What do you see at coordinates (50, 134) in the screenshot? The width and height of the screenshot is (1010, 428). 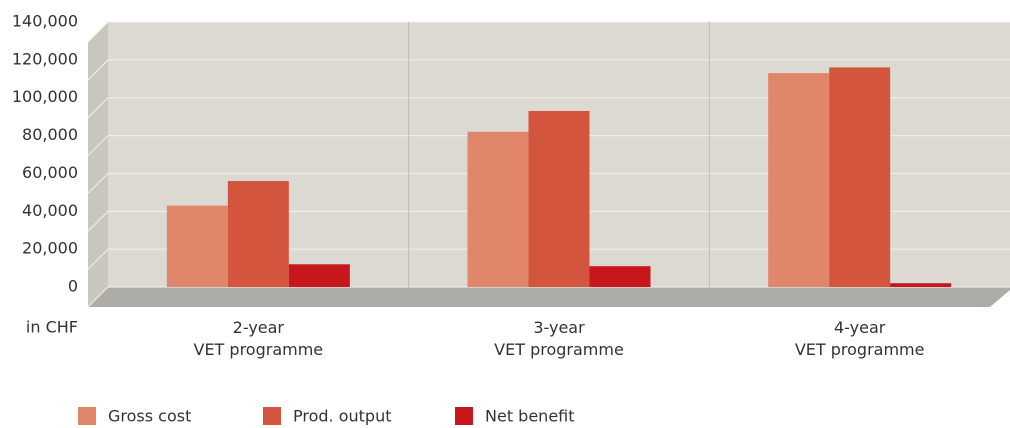 I see `y-tick-label: 80,000` at bounding box center [50, 134].